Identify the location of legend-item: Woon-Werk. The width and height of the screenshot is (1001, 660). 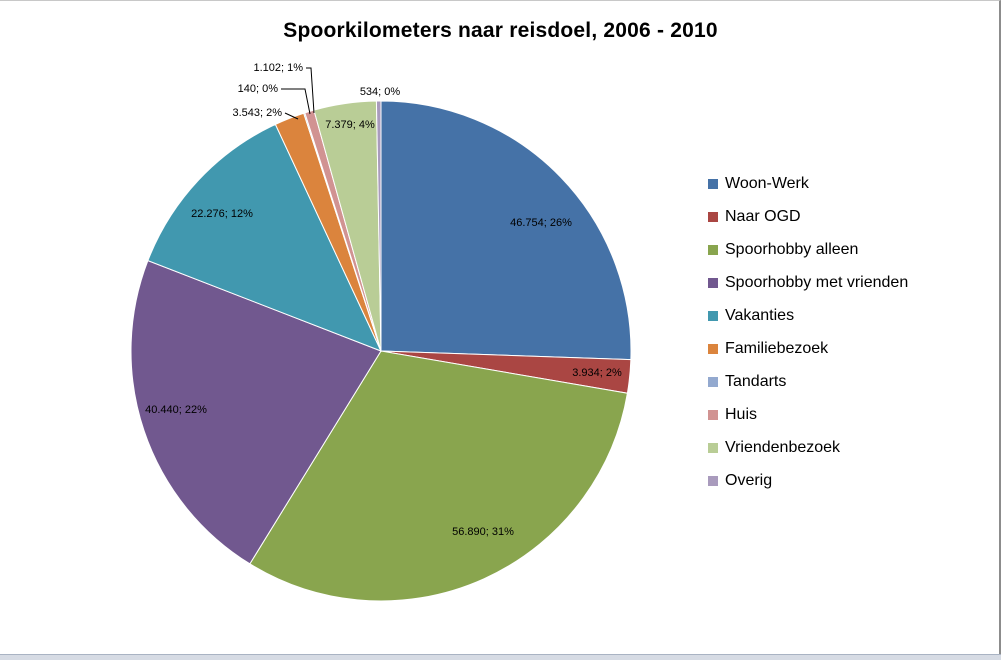
(808, 183).